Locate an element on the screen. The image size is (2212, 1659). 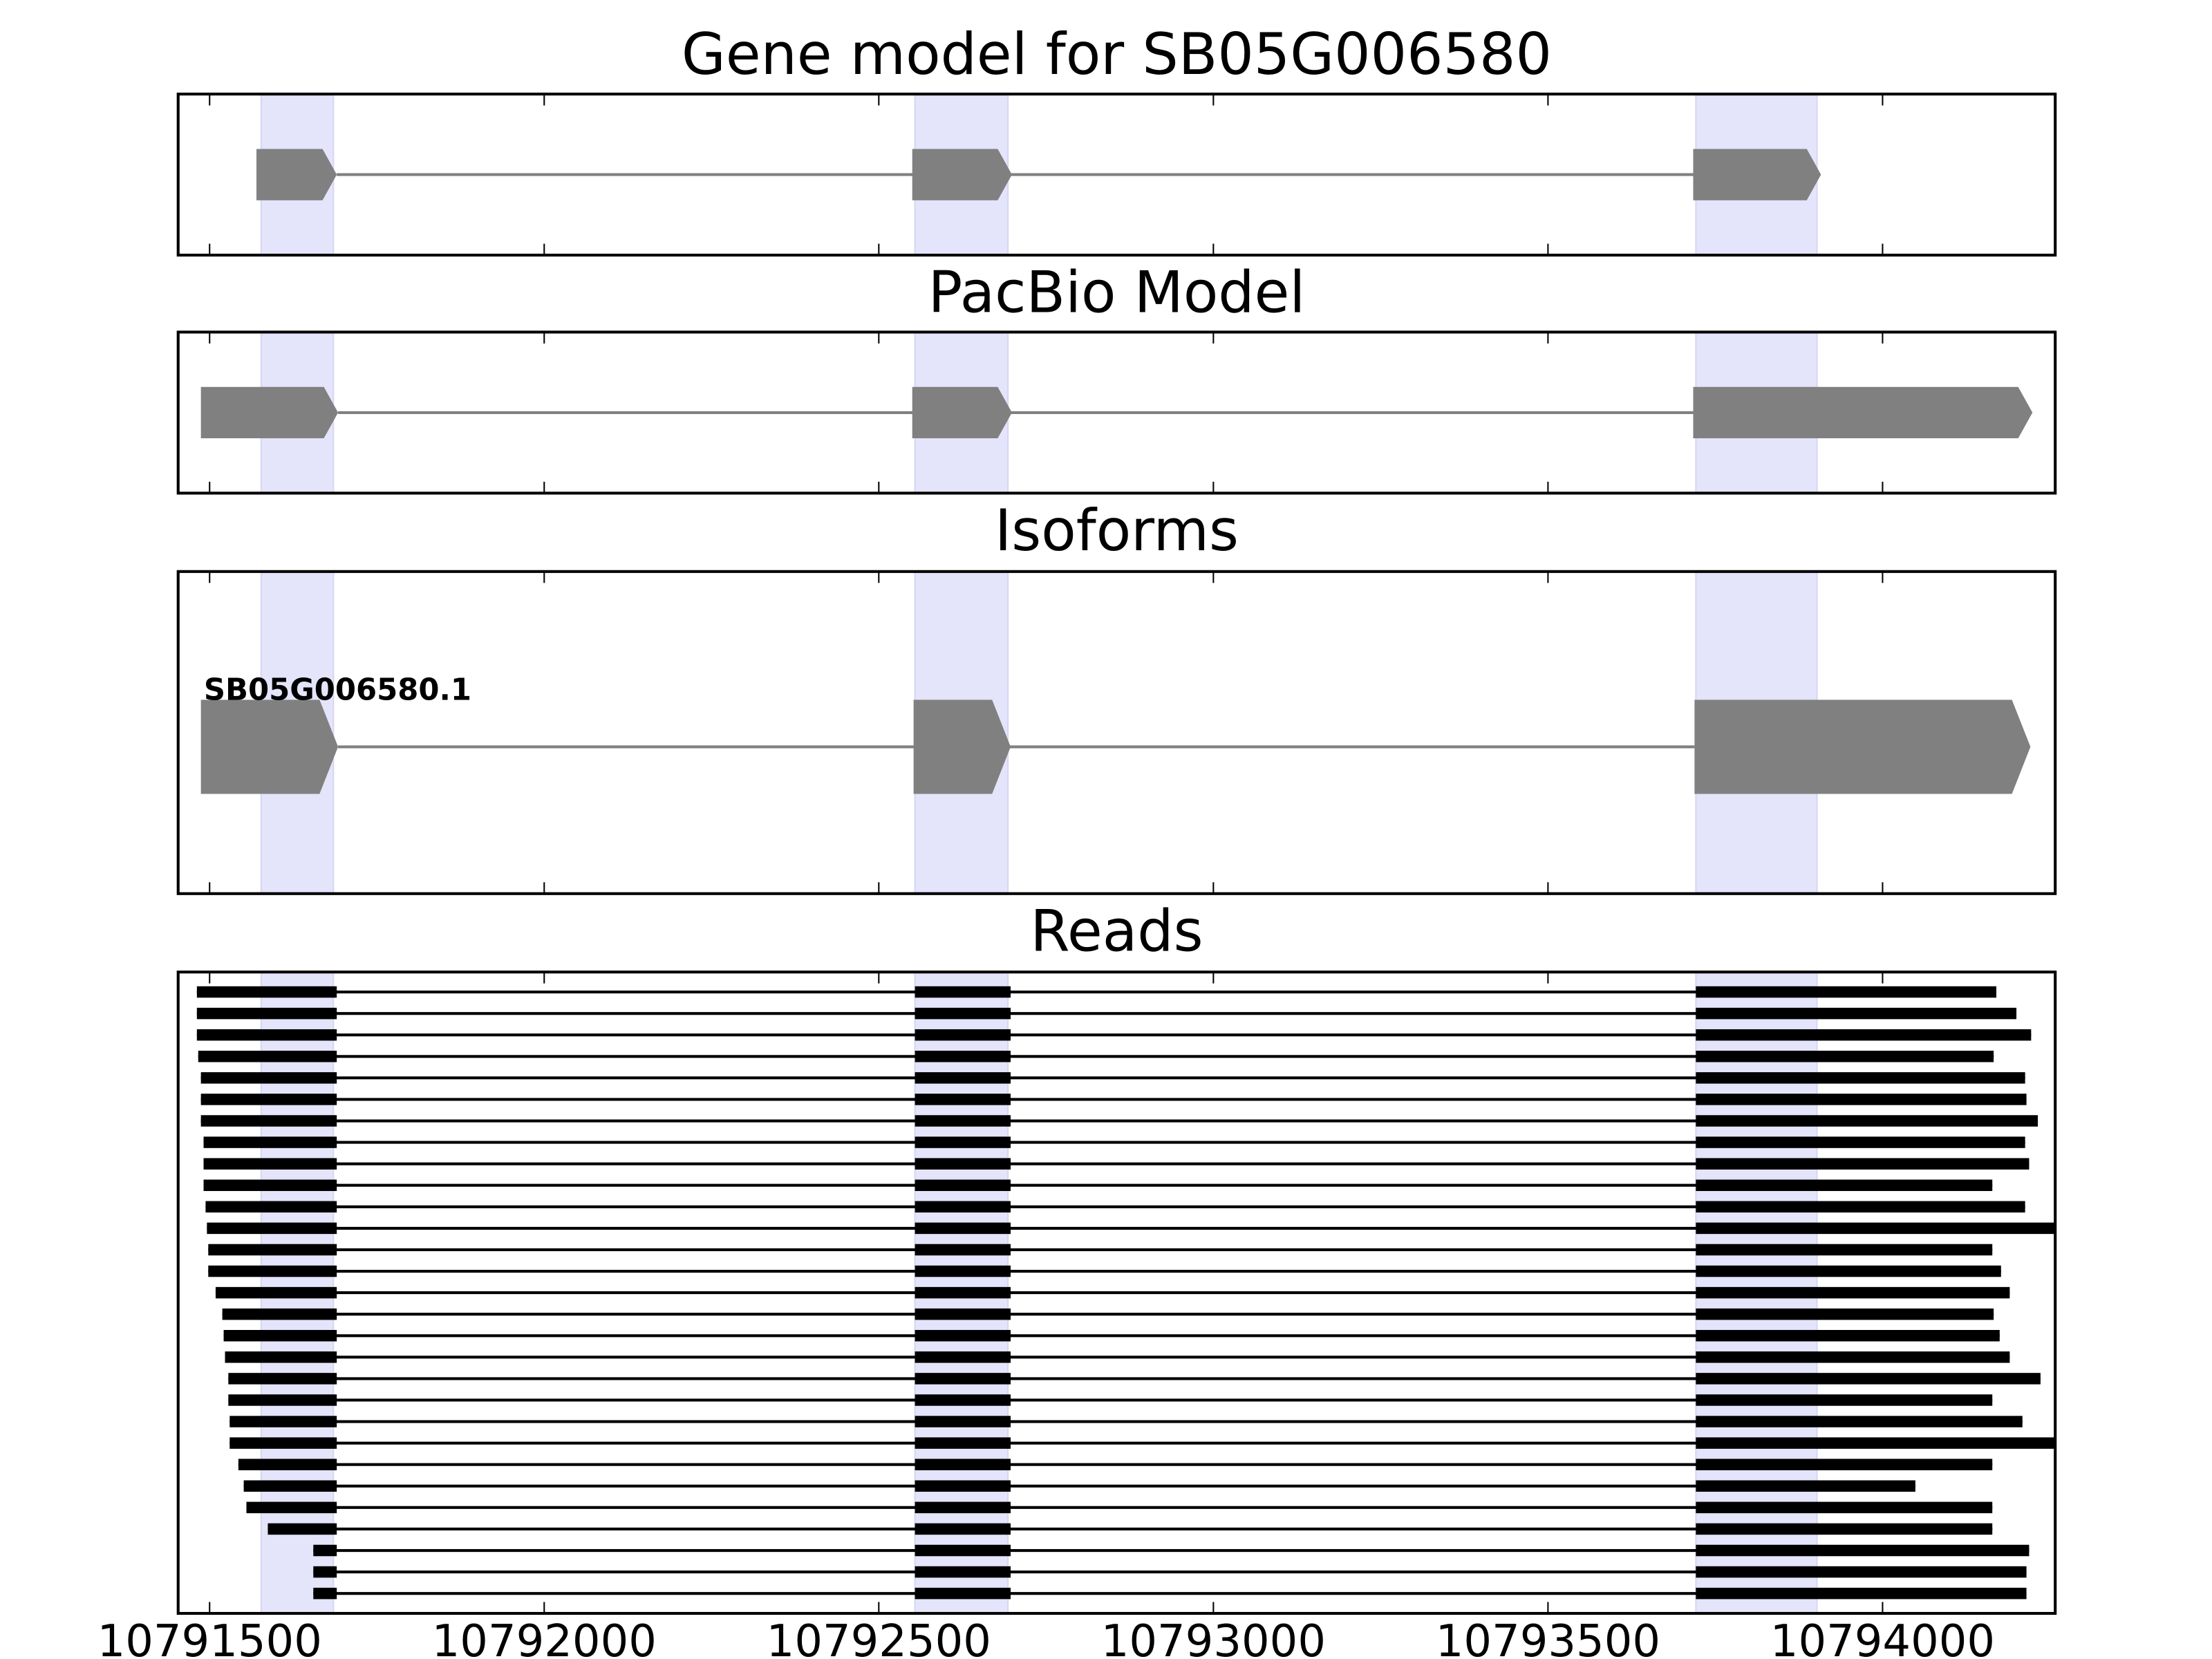
isoform-label: SB05G006580.1 is located at coordinates (337, 690).